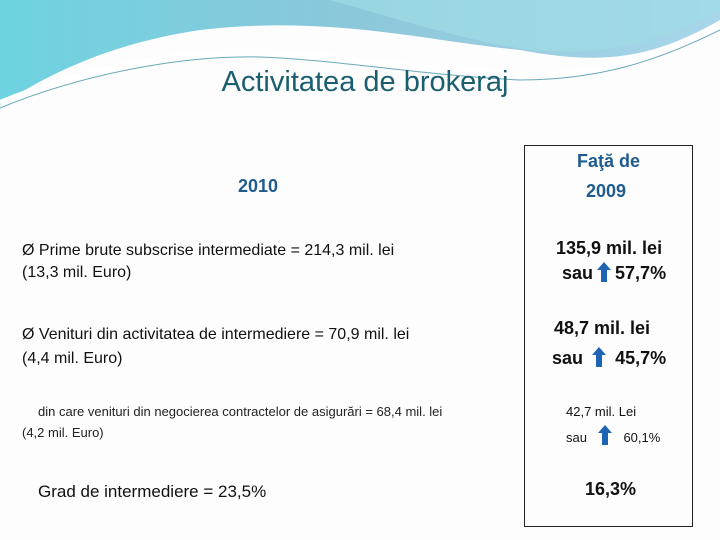  Describe the element at coordinates (641, 358) in the screenshot. I see `pct-value: 45,7%` at that location.